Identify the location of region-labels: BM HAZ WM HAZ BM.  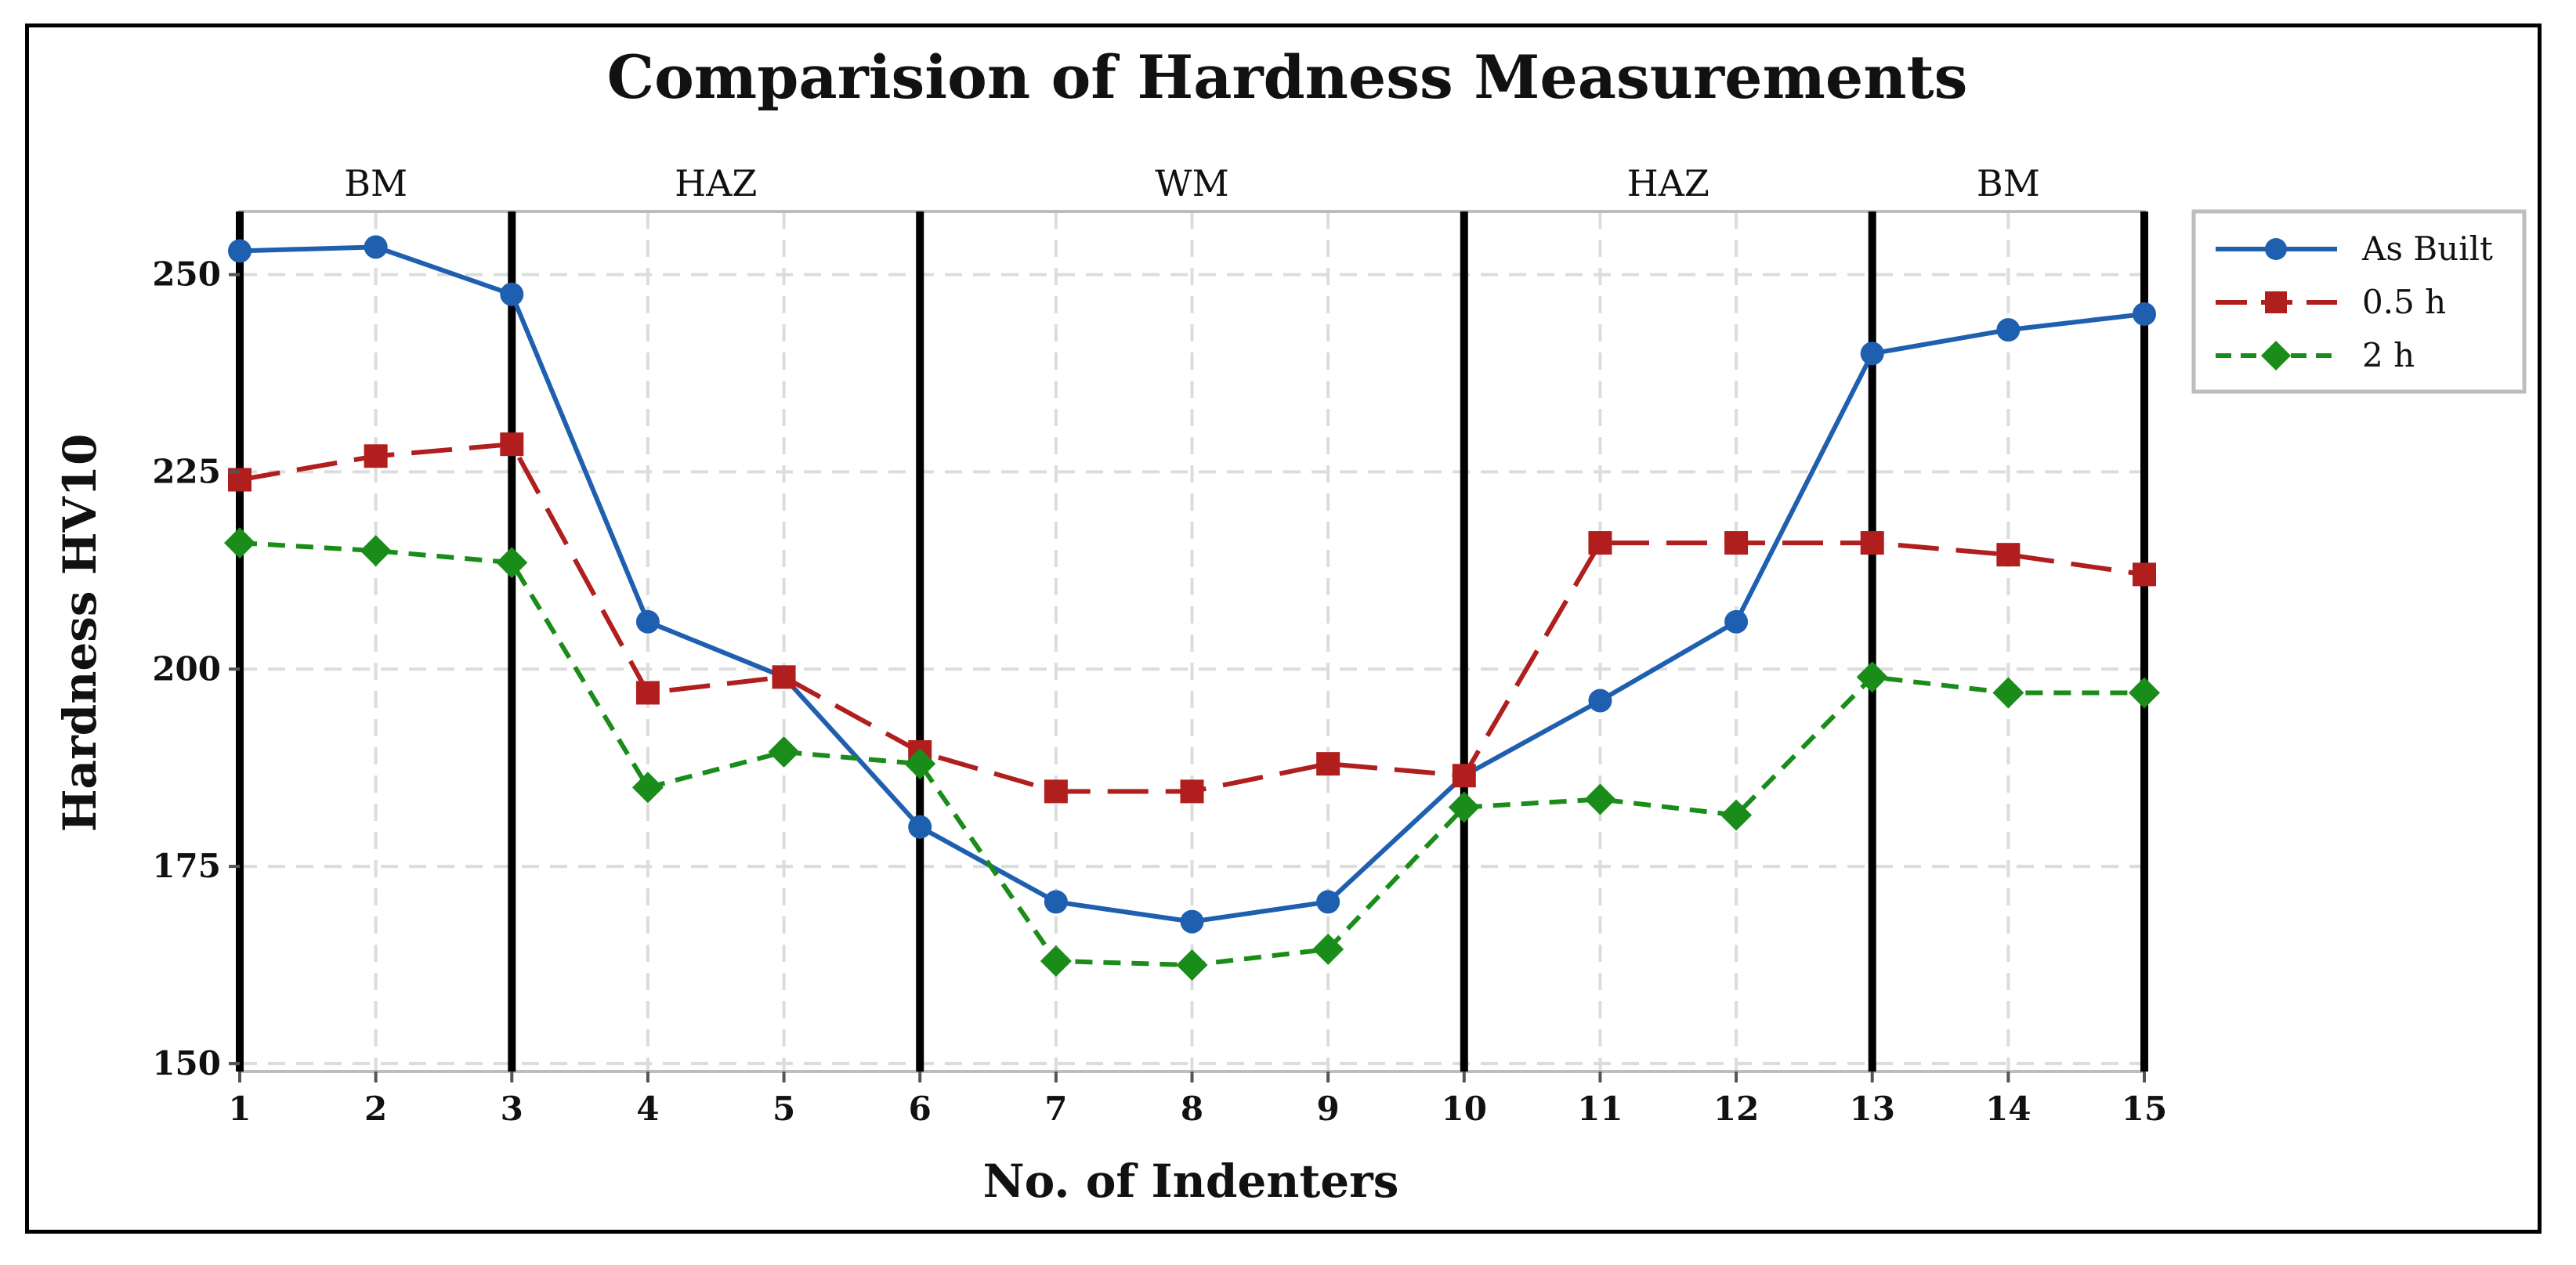
(1192, 183).